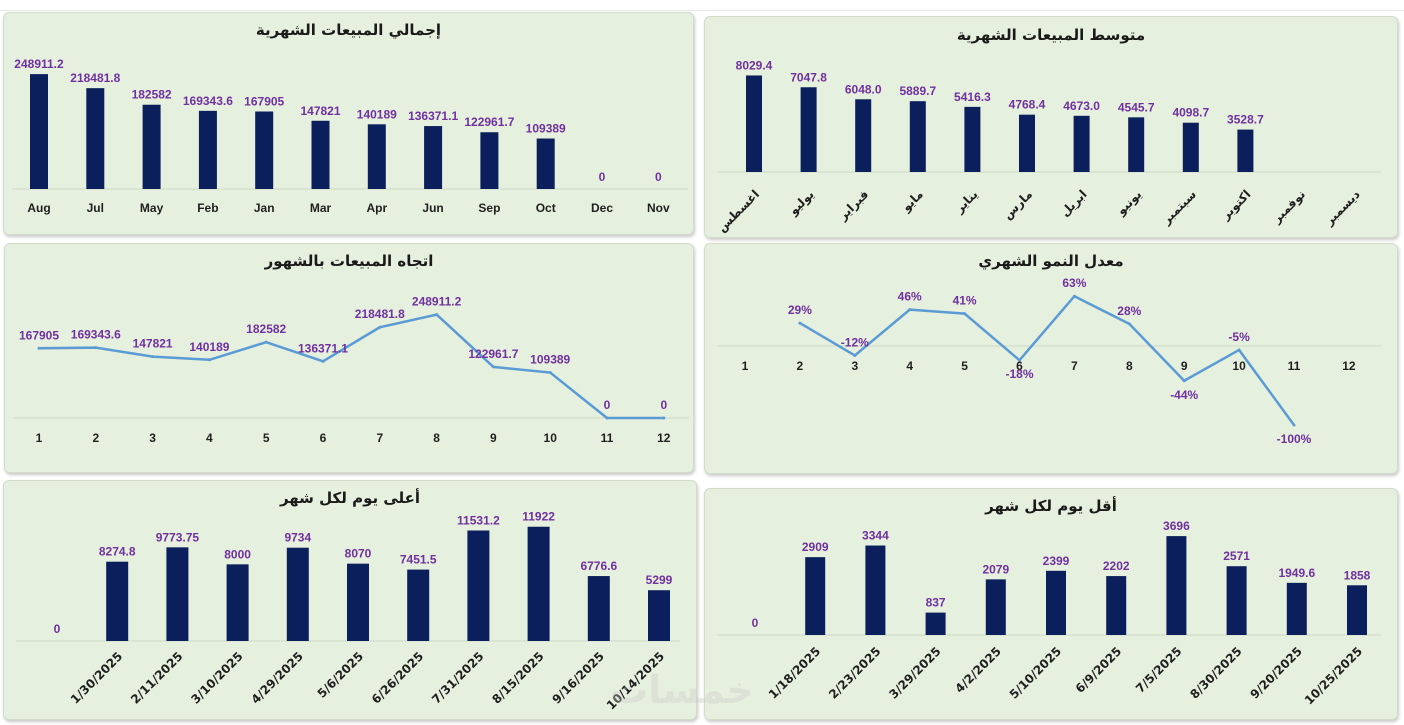 This screenshot has width=1404, height=725. Describe the element at coordinates (432, 208) in the screenshot. I see `x-tick-label: Jun` at that location.